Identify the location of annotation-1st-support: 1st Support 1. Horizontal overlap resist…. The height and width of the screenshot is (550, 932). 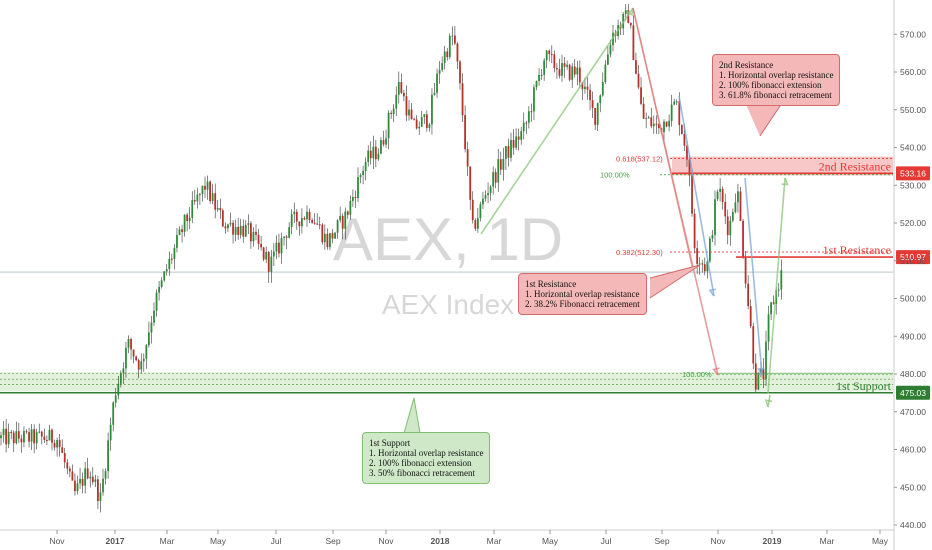
(426, 458).